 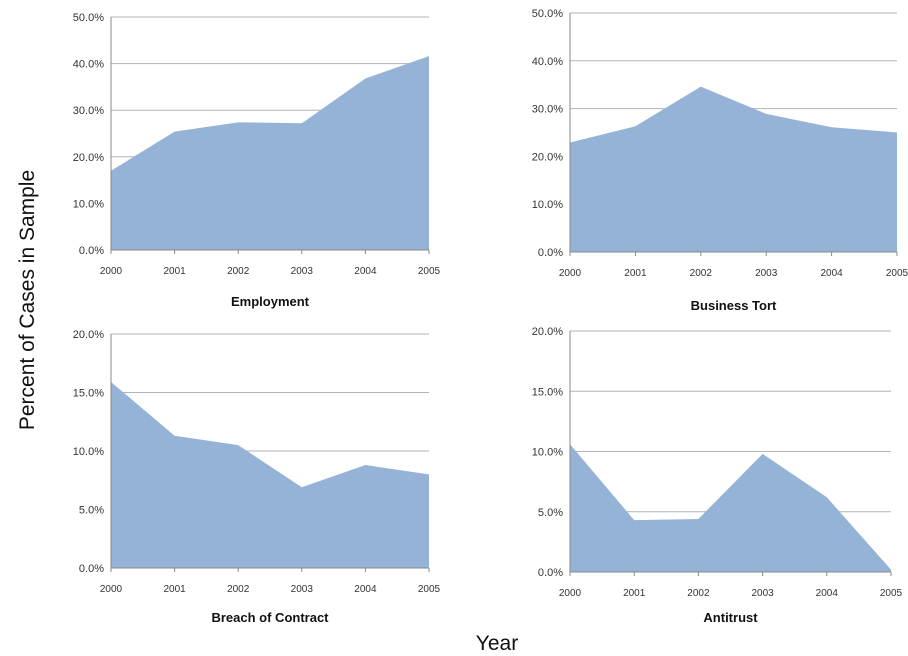 What do you see at coordinates (497, 643) in the screenshot?
I see `figure-x-axis-label: Year` at bounding box center [497, 643].